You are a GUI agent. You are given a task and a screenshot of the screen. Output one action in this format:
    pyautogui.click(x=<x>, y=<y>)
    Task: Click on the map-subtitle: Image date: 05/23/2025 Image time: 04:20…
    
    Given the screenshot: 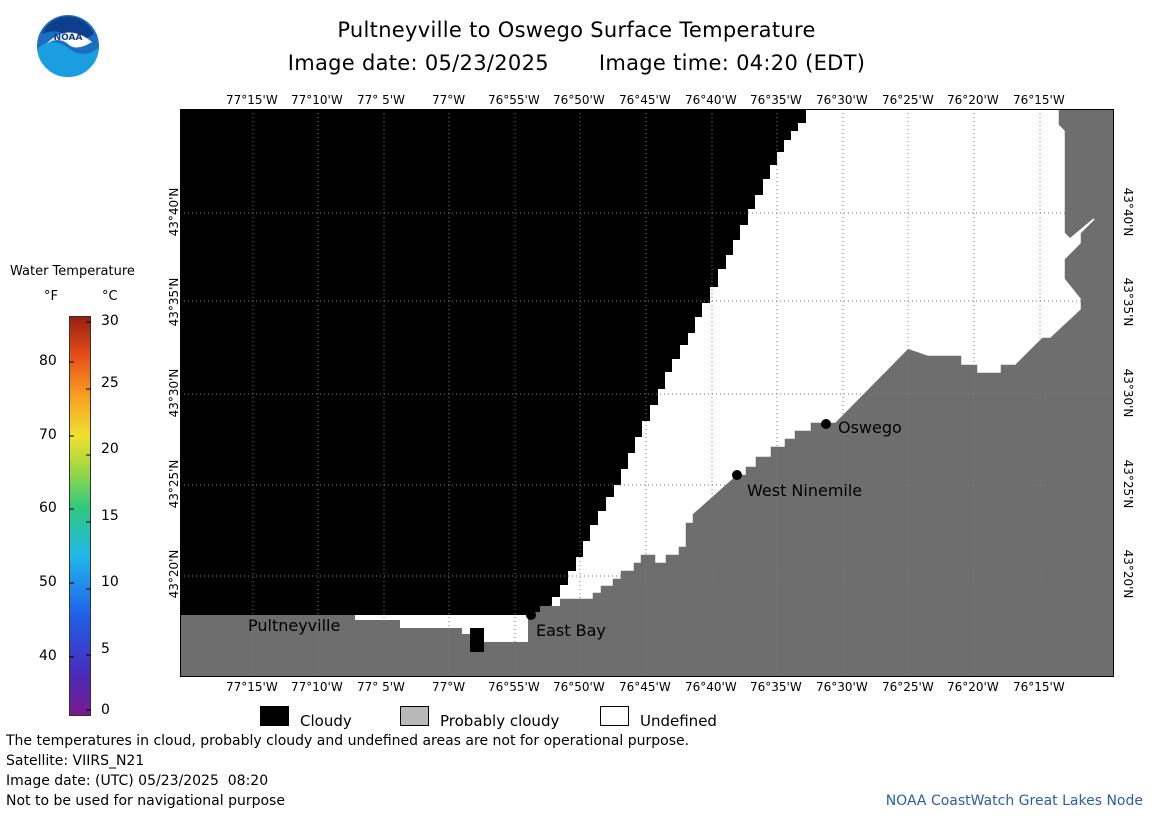 What is the action you would take?
    pyautogui.click(x=576, y=63)
    